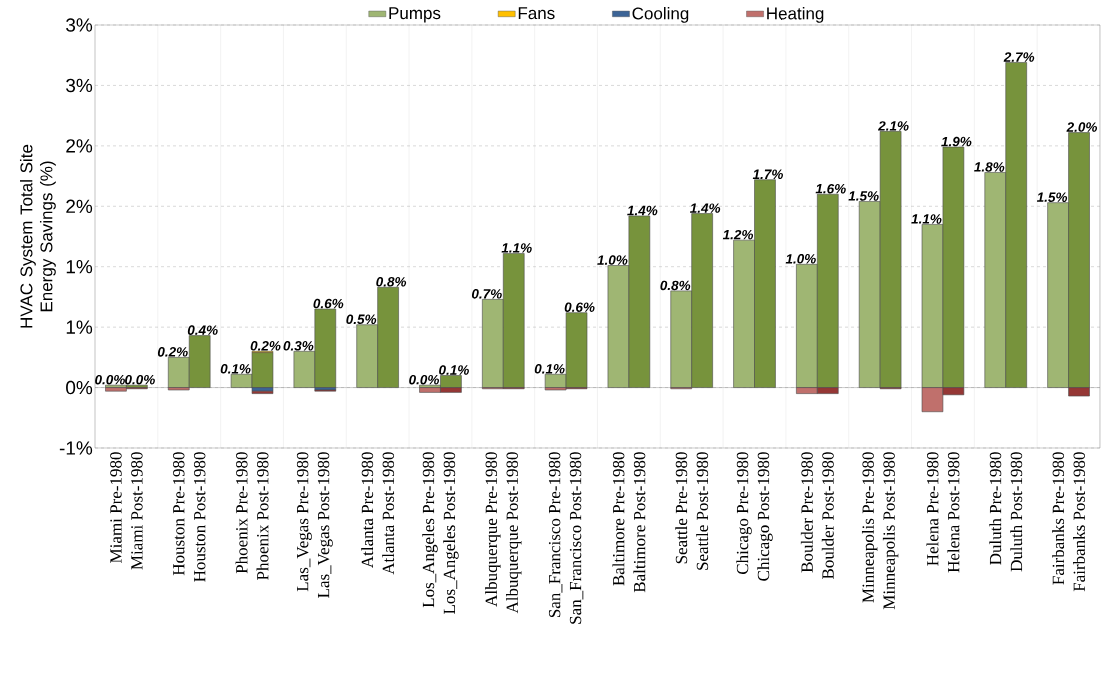 Image resolution: width=1109 pixels, height=681 pixels. I want to click on x-tick-label: Seattle Pre-1980, so click(681, 508).